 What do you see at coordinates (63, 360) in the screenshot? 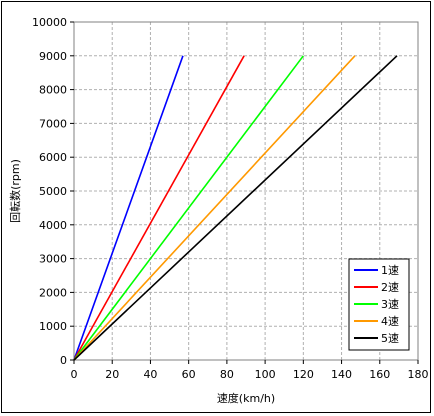
I see `y-tick-label-0: 0` at bounding box center [63, 360].